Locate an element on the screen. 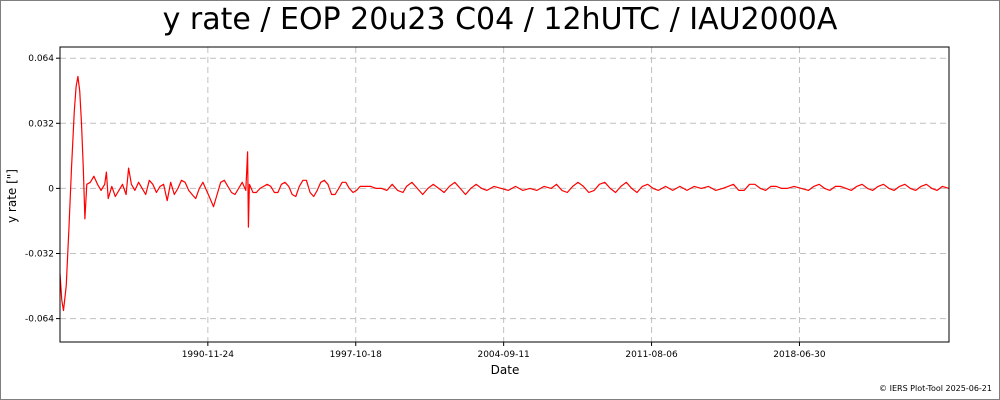 The width and height of the screenshot is (1000, 400). y-tick-label: 0.064 is located at coordinates (41, 59).